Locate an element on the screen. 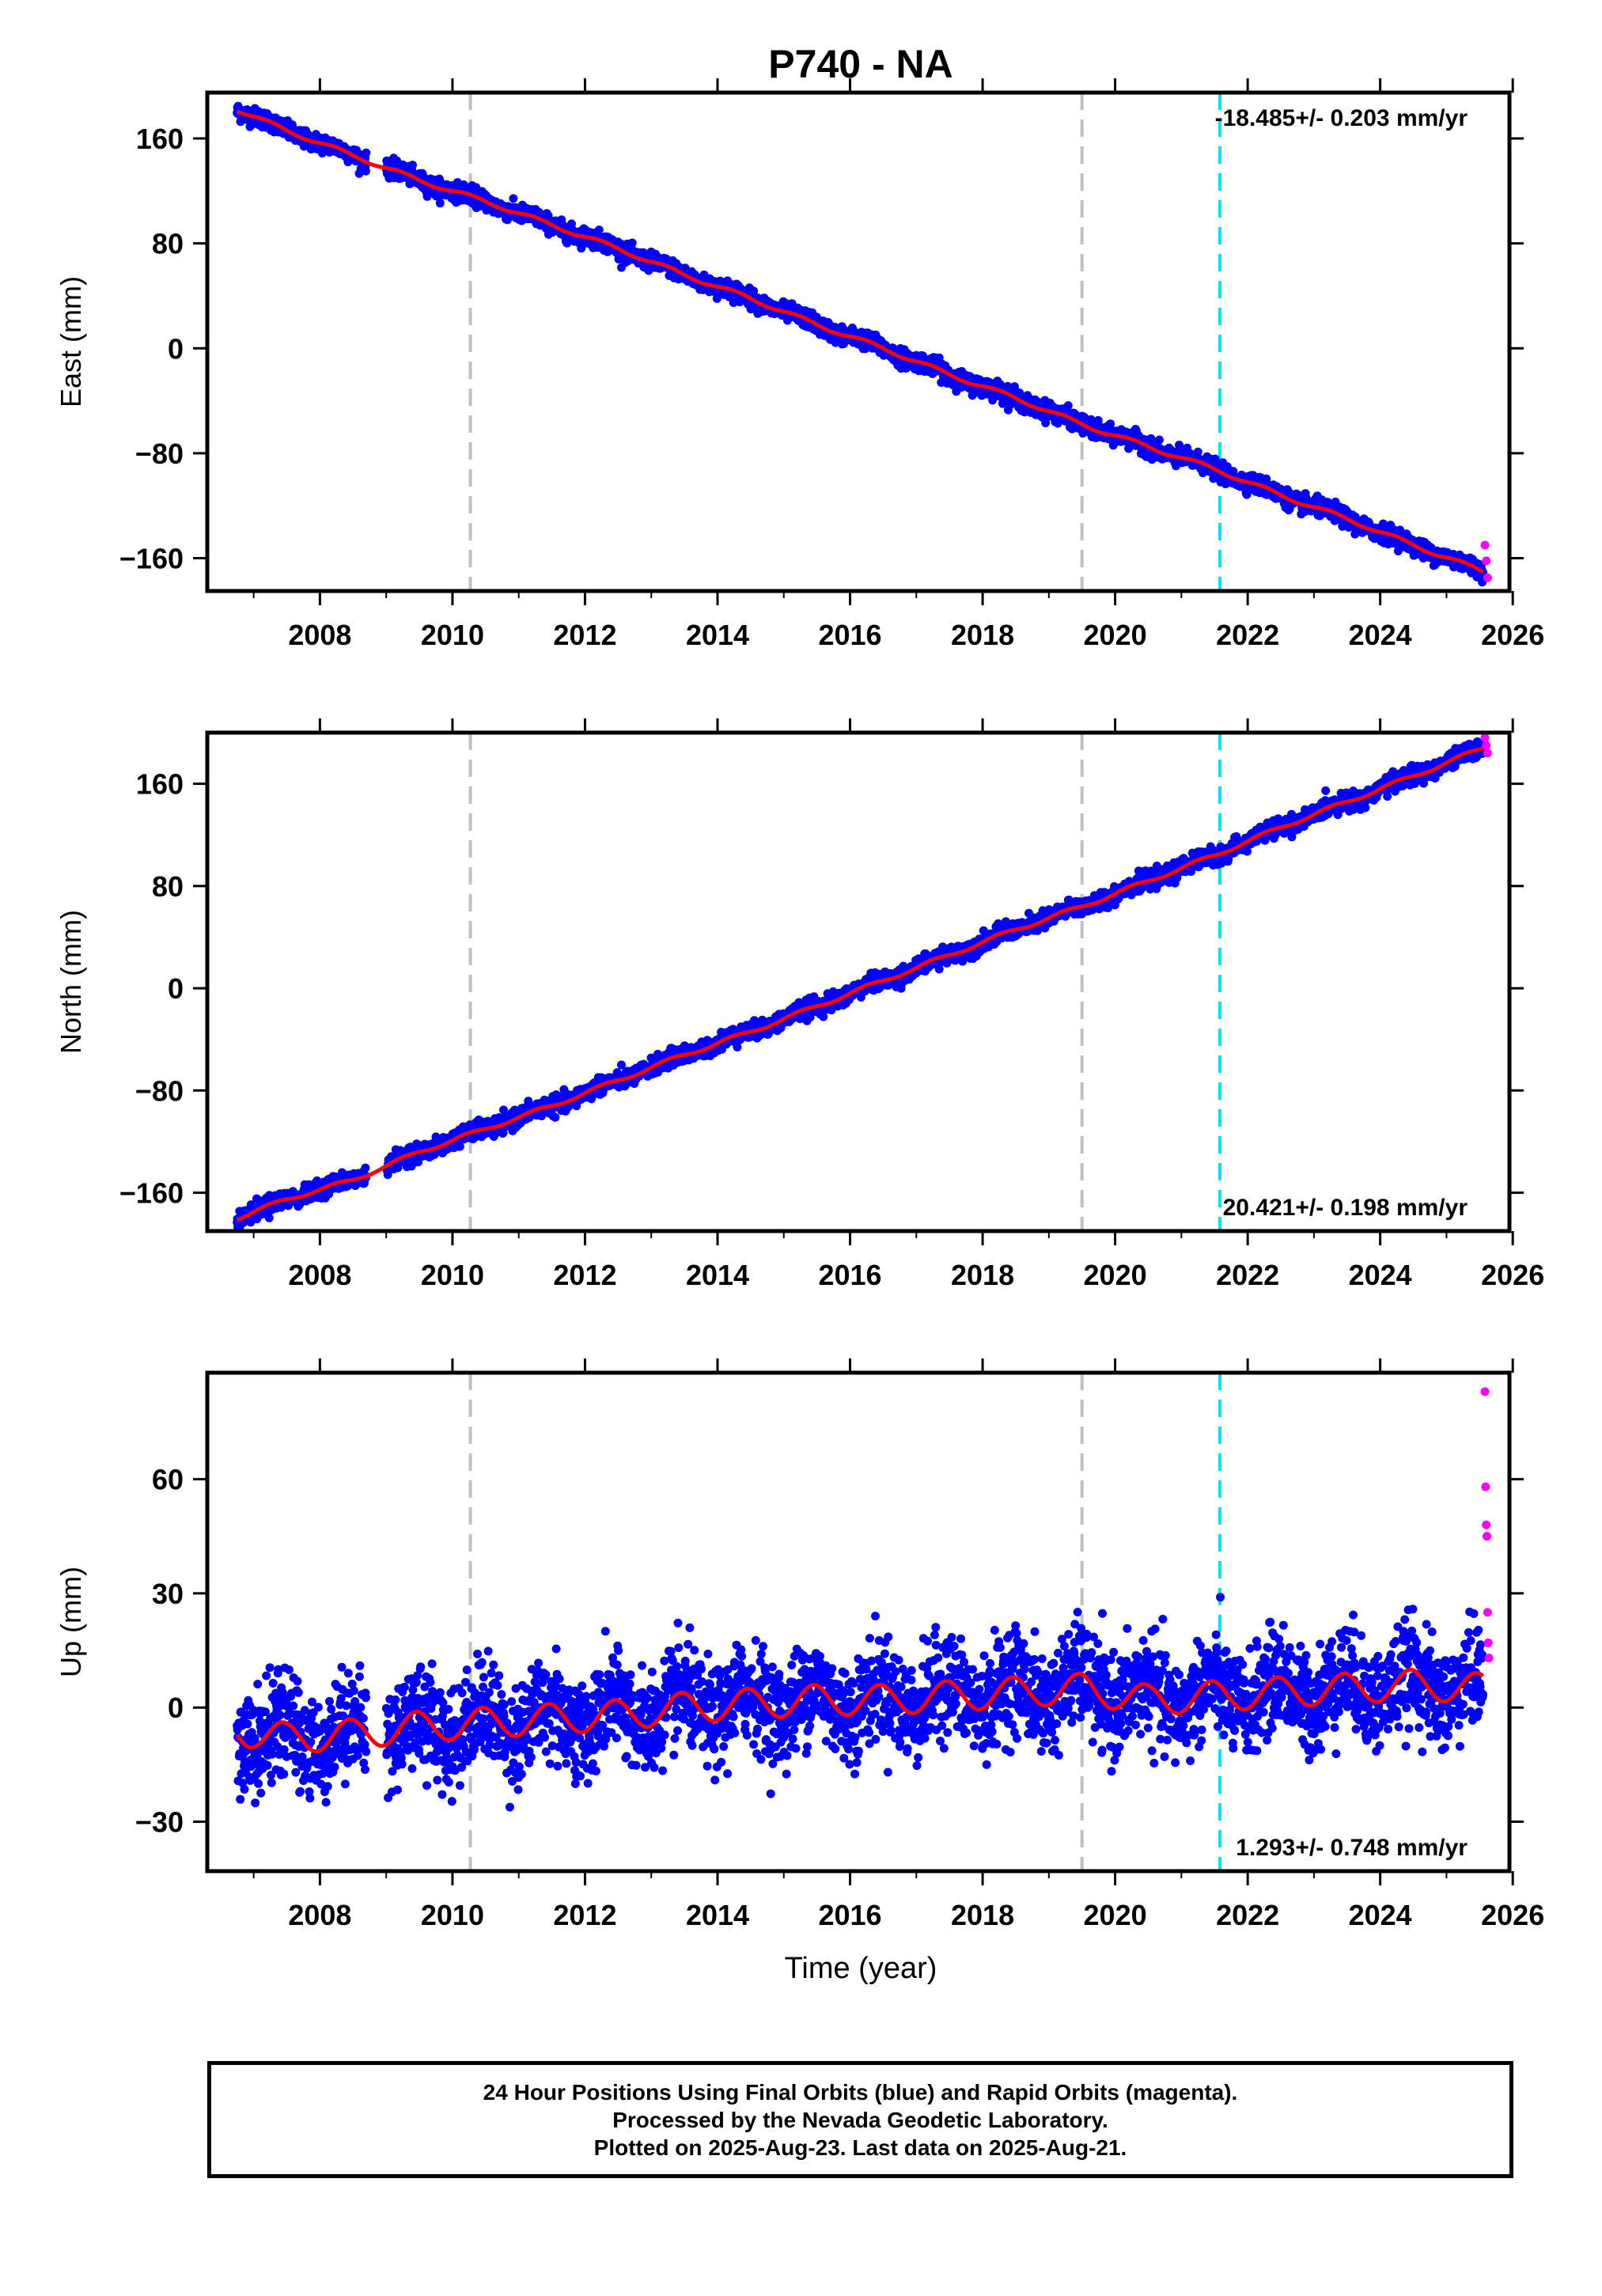  y-axis-label: East (mm) is located at coordinates (71, 342).